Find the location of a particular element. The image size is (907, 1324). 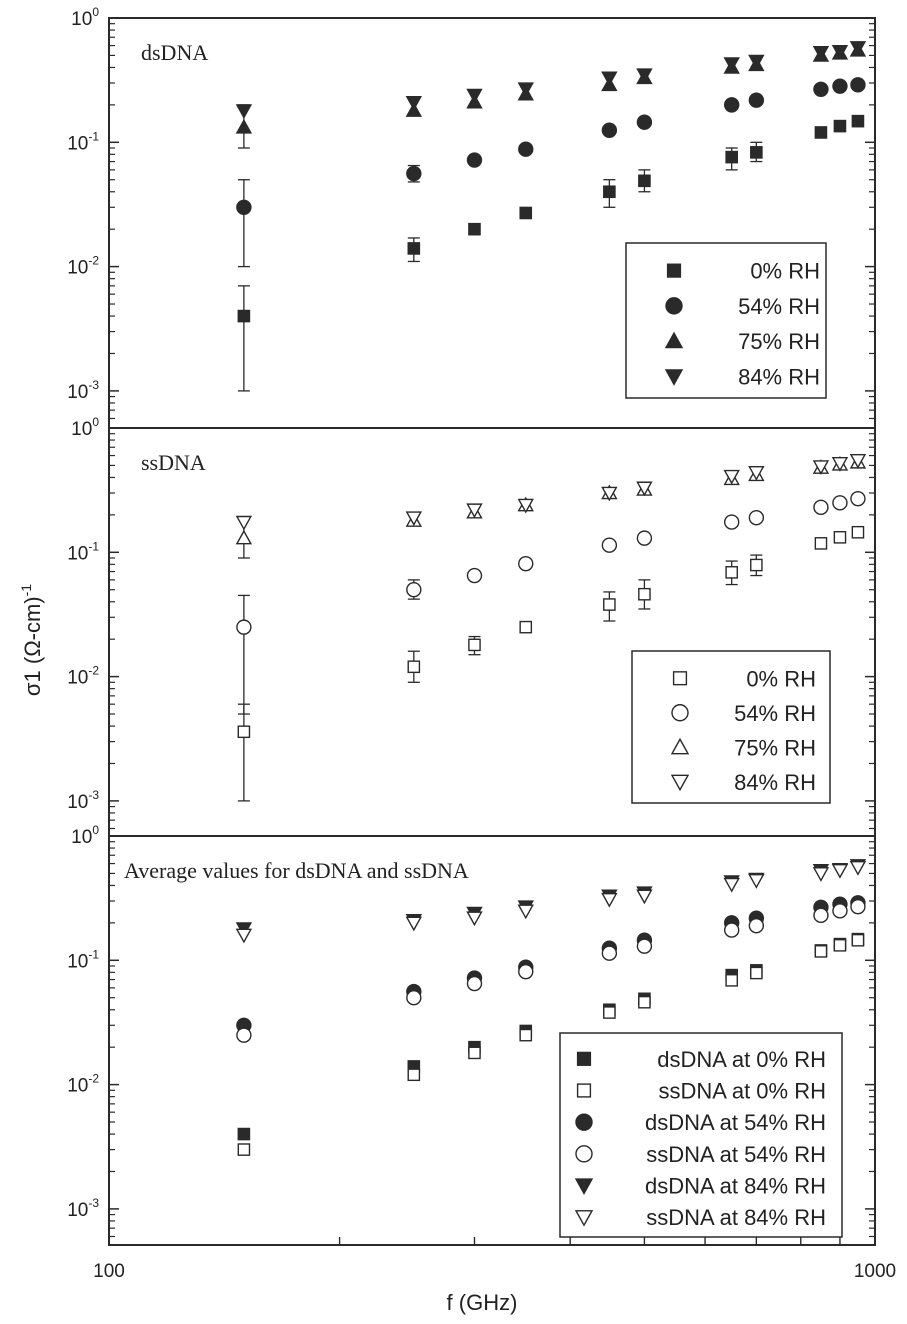

legend-label: 54% RH is located at coordinates (779, 306).